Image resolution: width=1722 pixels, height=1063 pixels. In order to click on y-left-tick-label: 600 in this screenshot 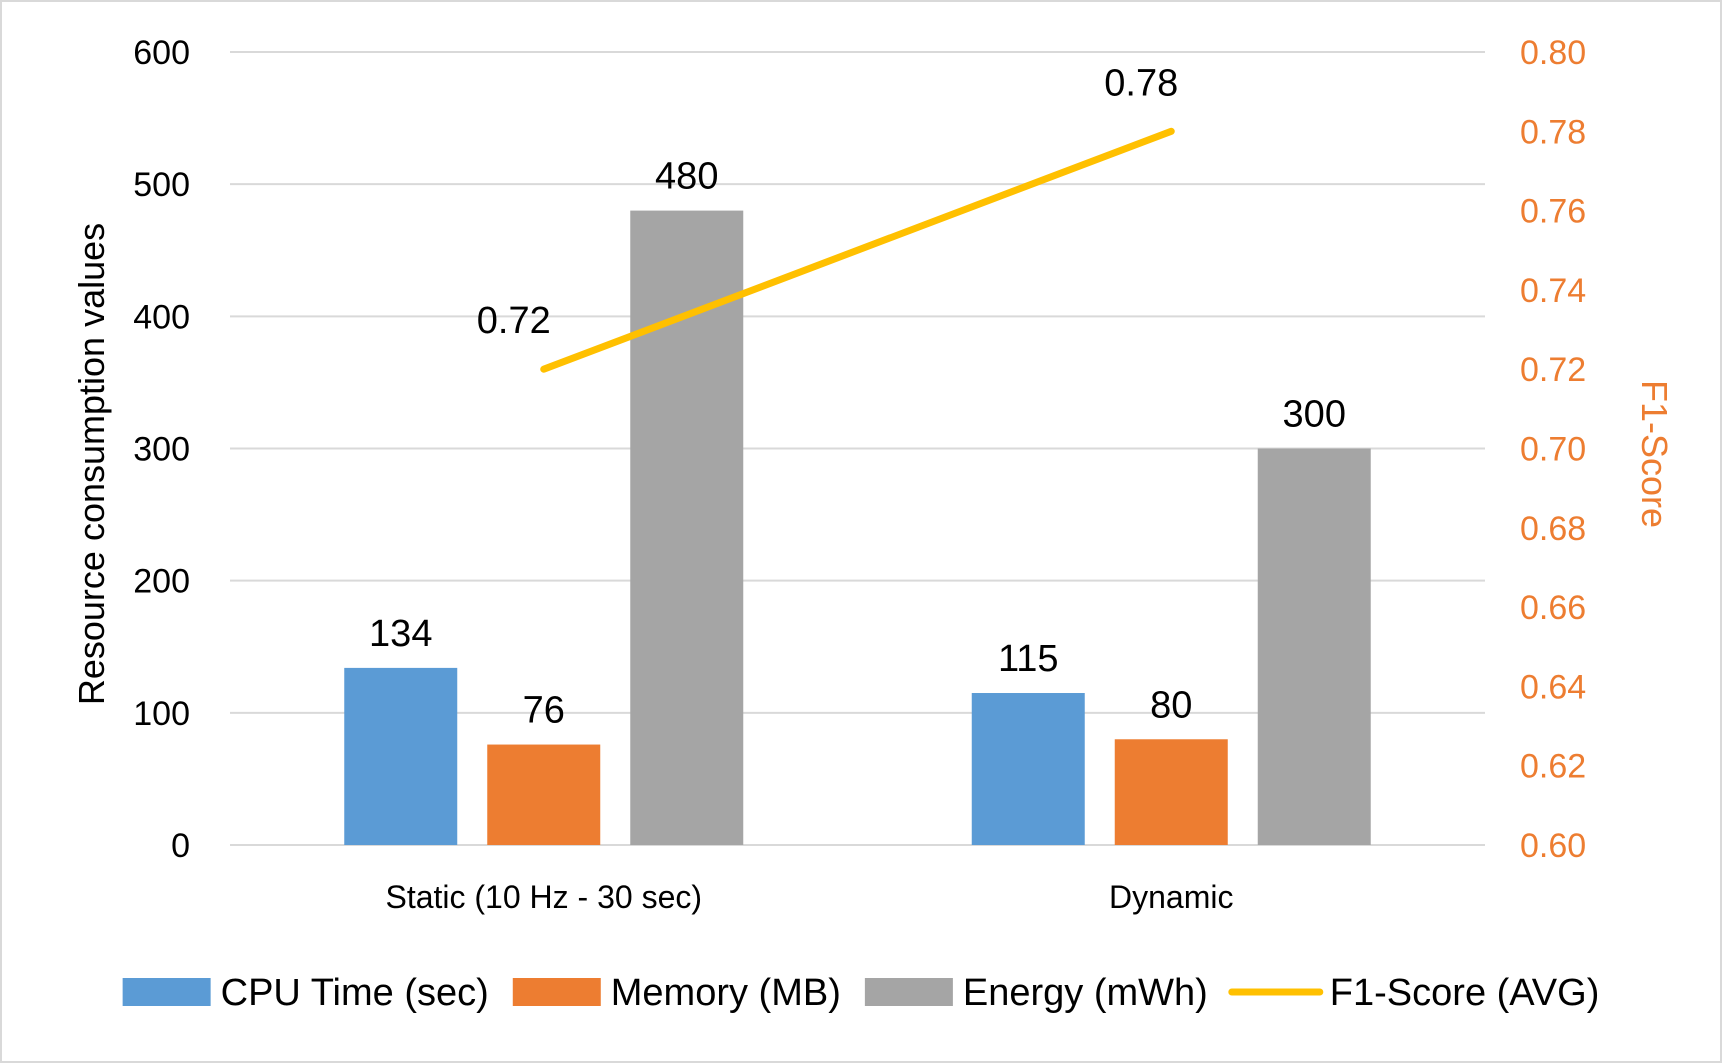, I will do `click(161, 53)`.